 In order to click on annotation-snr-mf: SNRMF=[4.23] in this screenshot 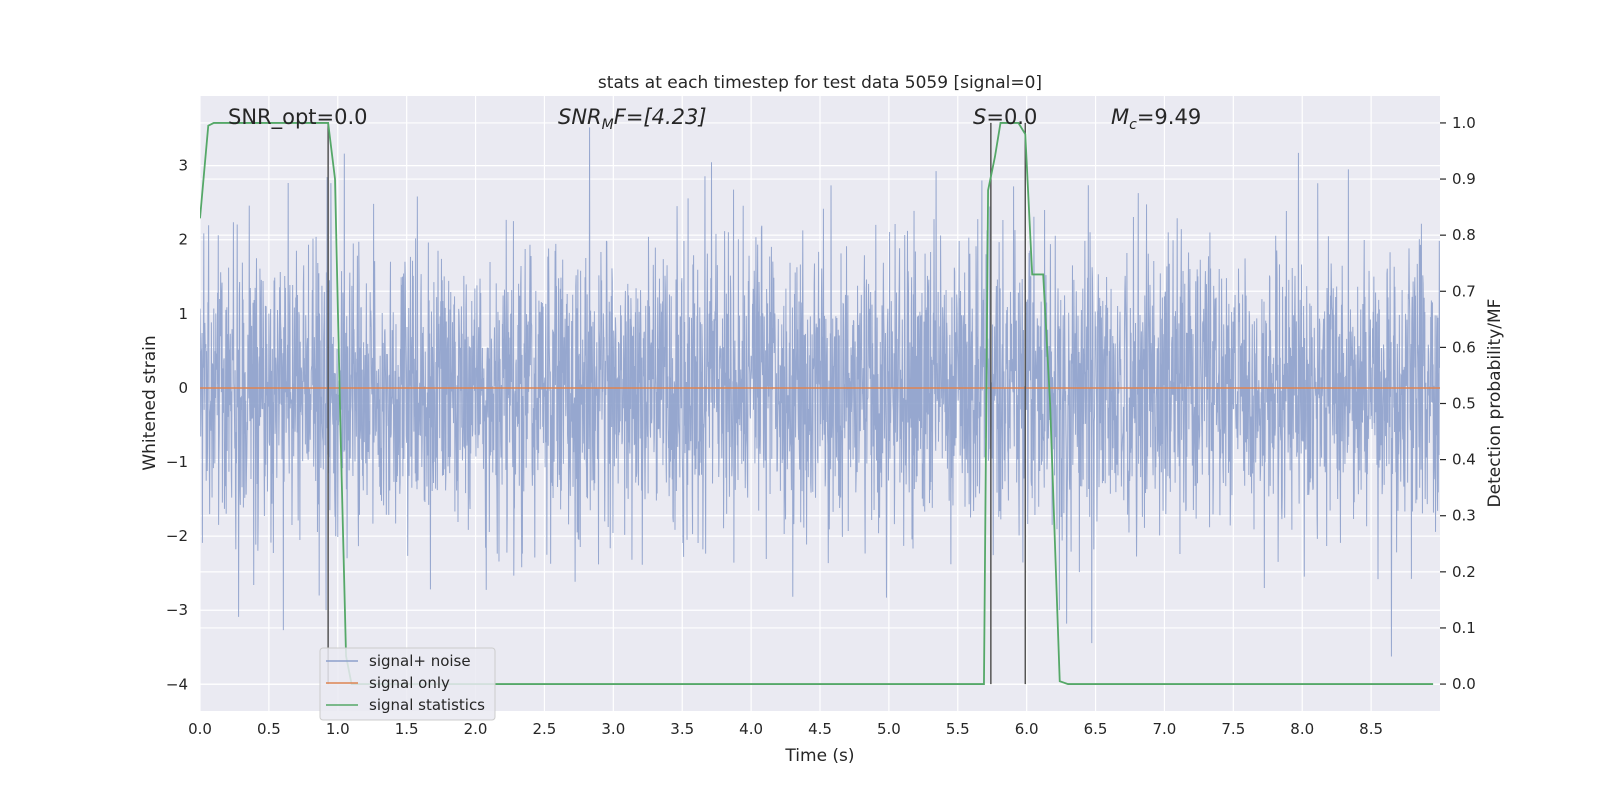, I will do `click(632, 119)`.